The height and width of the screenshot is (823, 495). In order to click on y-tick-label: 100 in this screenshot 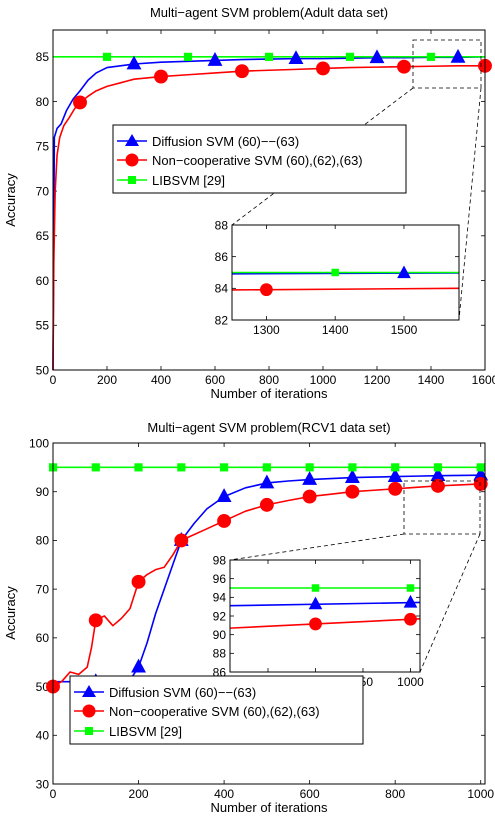, I will do `click(39, 443)`.